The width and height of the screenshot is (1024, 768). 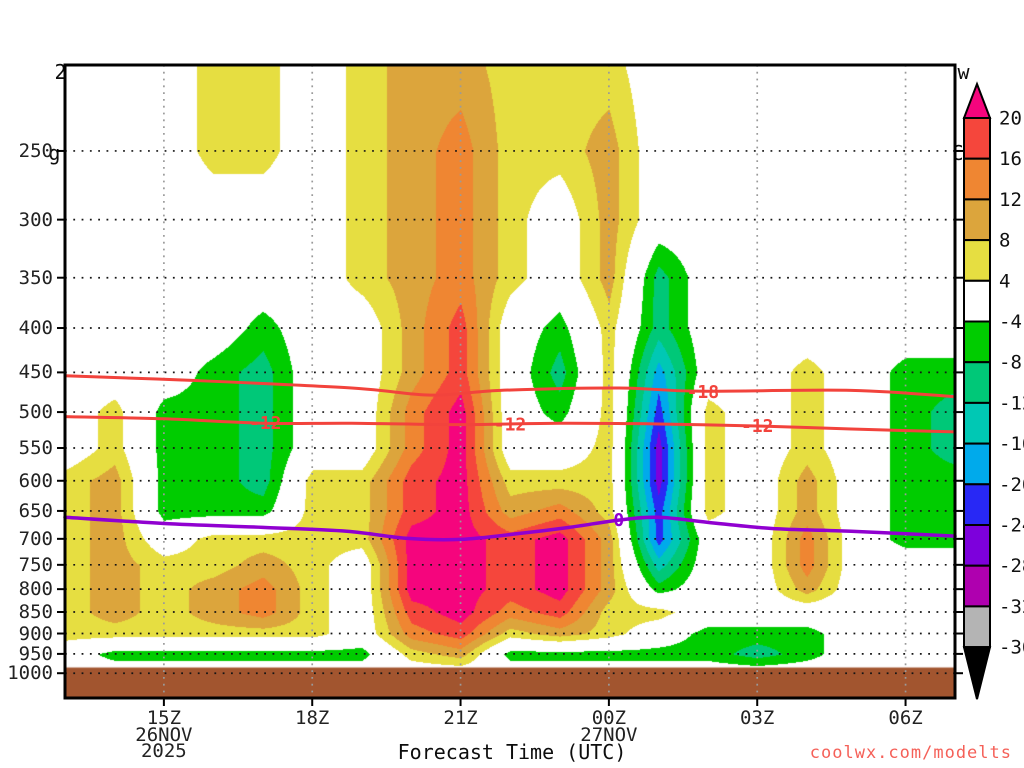 What do you see at coordinates (35, 653) in the screenshot?
I see `y-tick-label: 950` at bounding box center [35, 653].